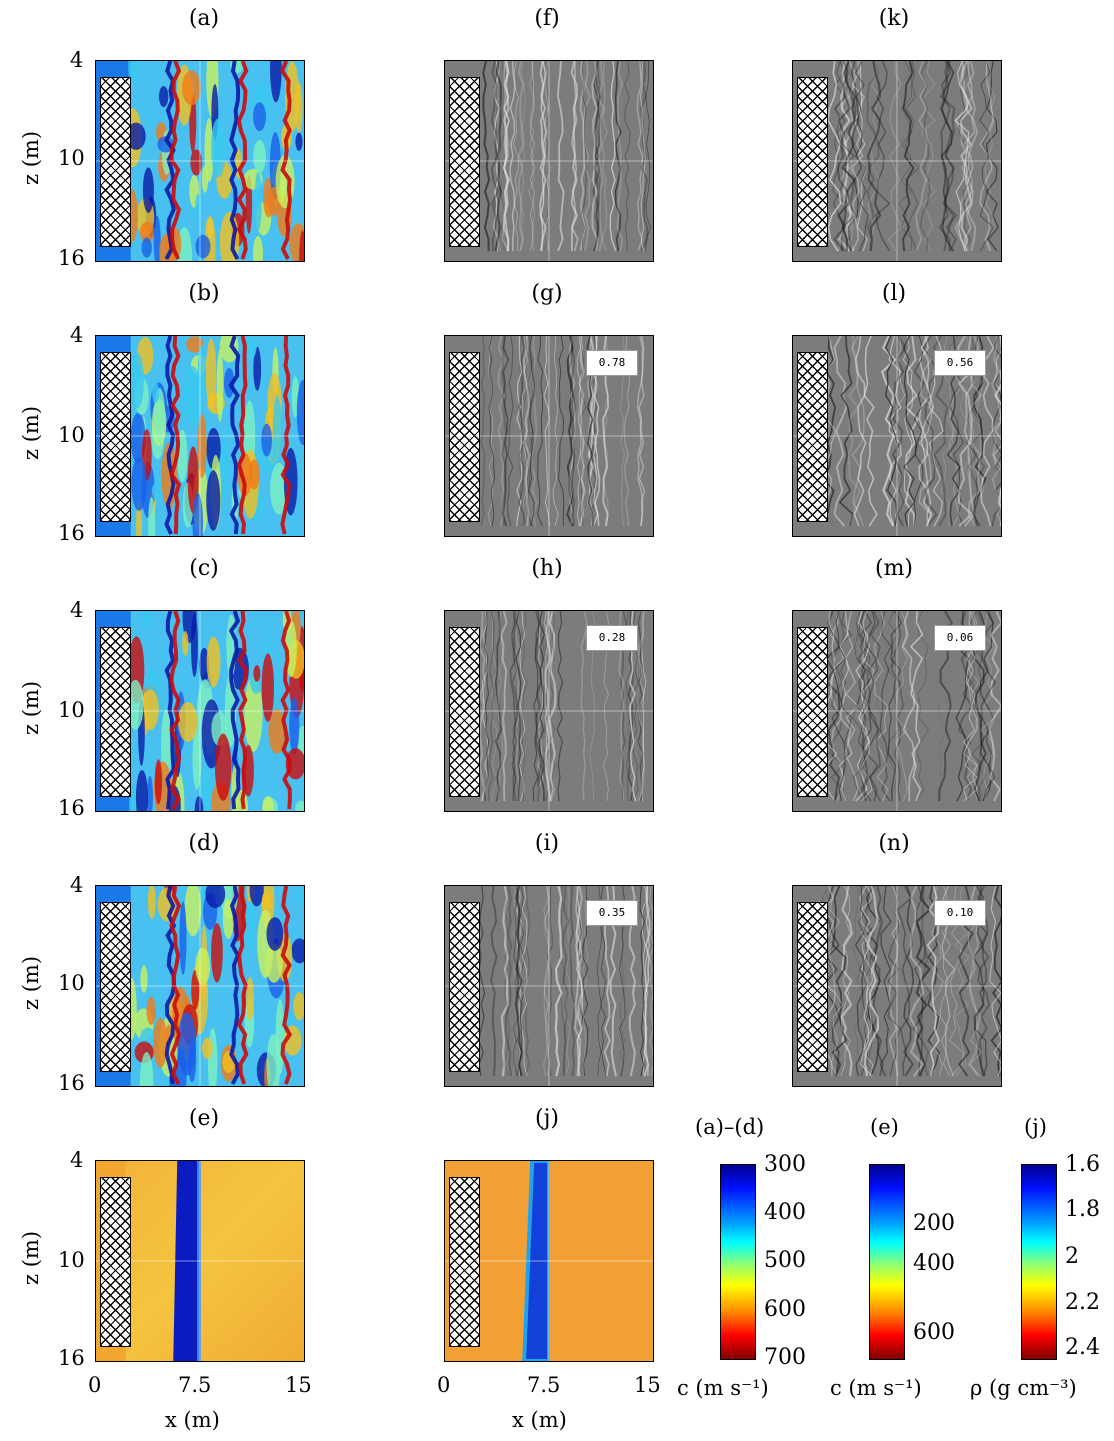 This screenshot has height=1441, width=1114. I want to click on panel-a-mask, so click(115, 162).